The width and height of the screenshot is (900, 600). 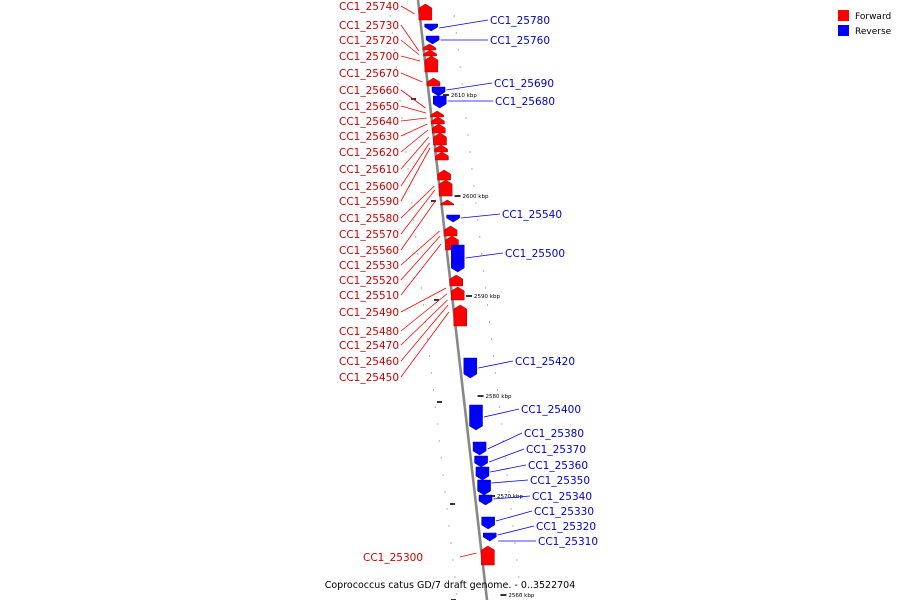 What do you see at coordinates (510, 497) in the screenshot?
I see `kbp-label: 2570 kbp` at bounding box center [510, 497].